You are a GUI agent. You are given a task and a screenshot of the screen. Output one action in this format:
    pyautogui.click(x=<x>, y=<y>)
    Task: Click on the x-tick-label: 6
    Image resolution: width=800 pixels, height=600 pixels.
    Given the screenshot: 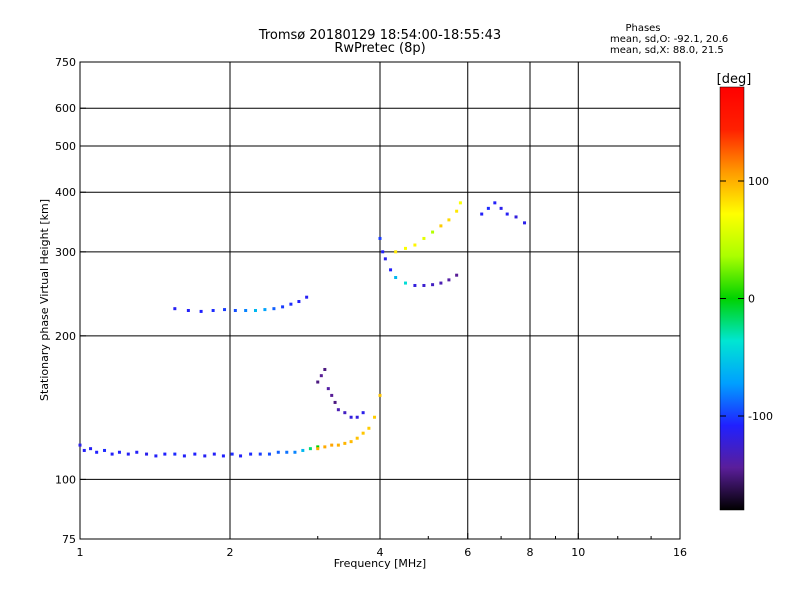 What is the action you would take?
    pyautogui.click(x=467, y=552)
    